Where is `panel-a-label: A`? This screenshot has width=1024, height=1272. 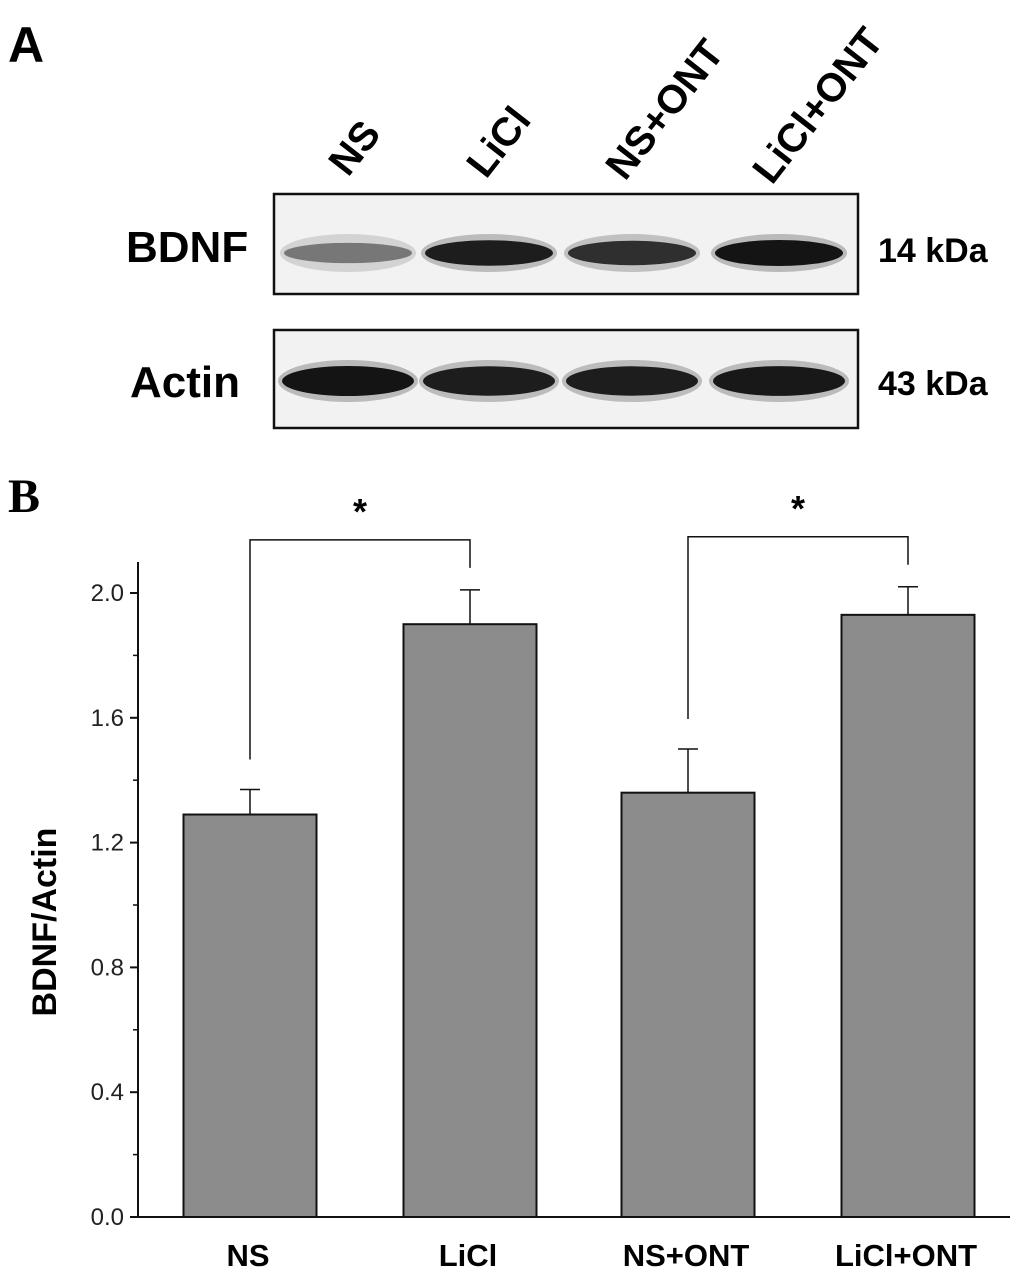
panel-a-label: A is located at coordinates (26, 45).